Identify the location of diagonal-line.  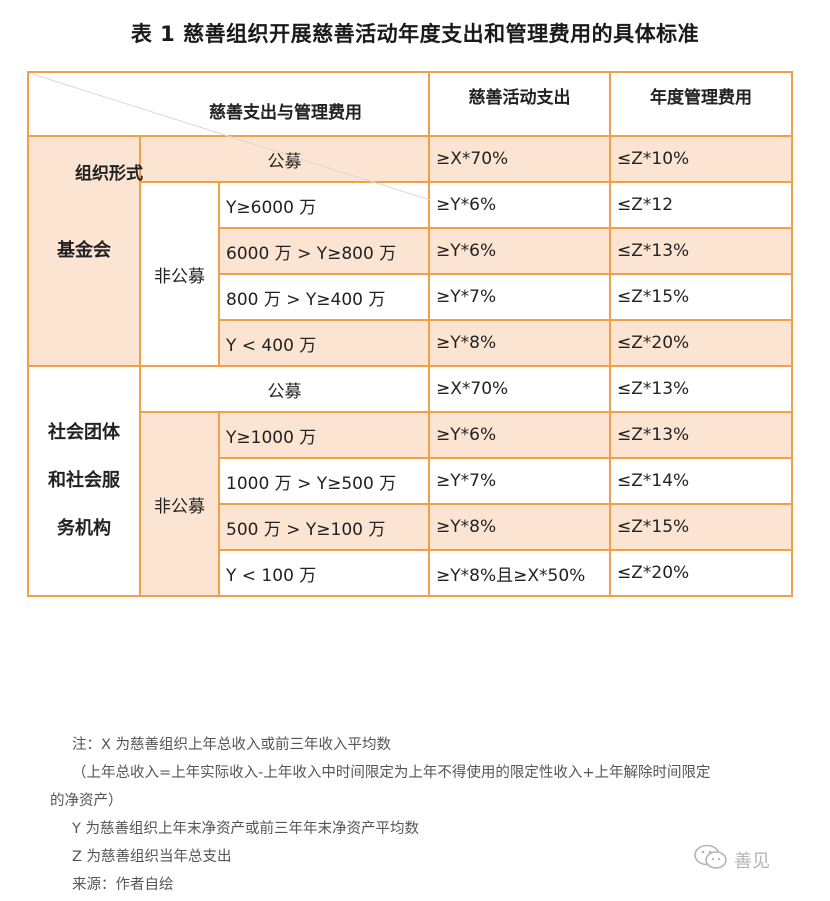
(229, 136).